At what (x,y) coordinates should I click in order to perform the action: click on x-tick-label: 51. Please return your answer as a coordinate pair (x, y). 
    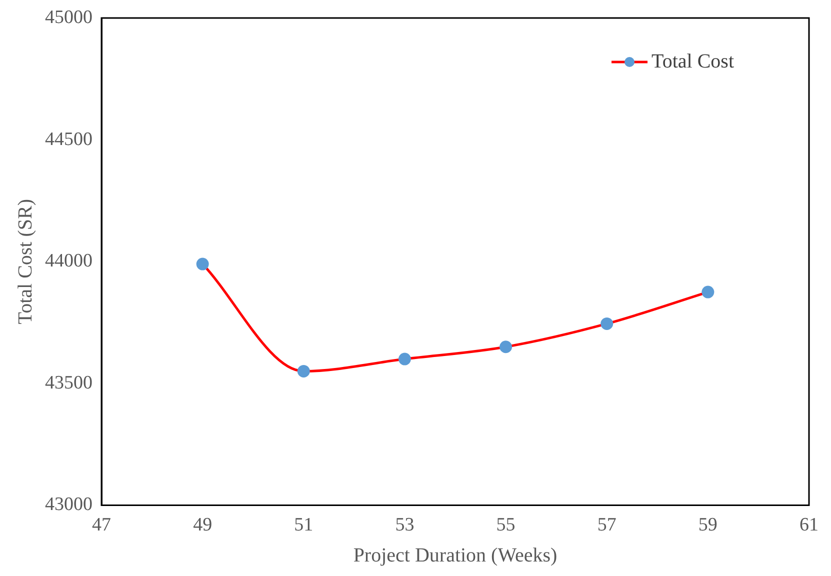
    Looking at the image, I should click on (304, 525).